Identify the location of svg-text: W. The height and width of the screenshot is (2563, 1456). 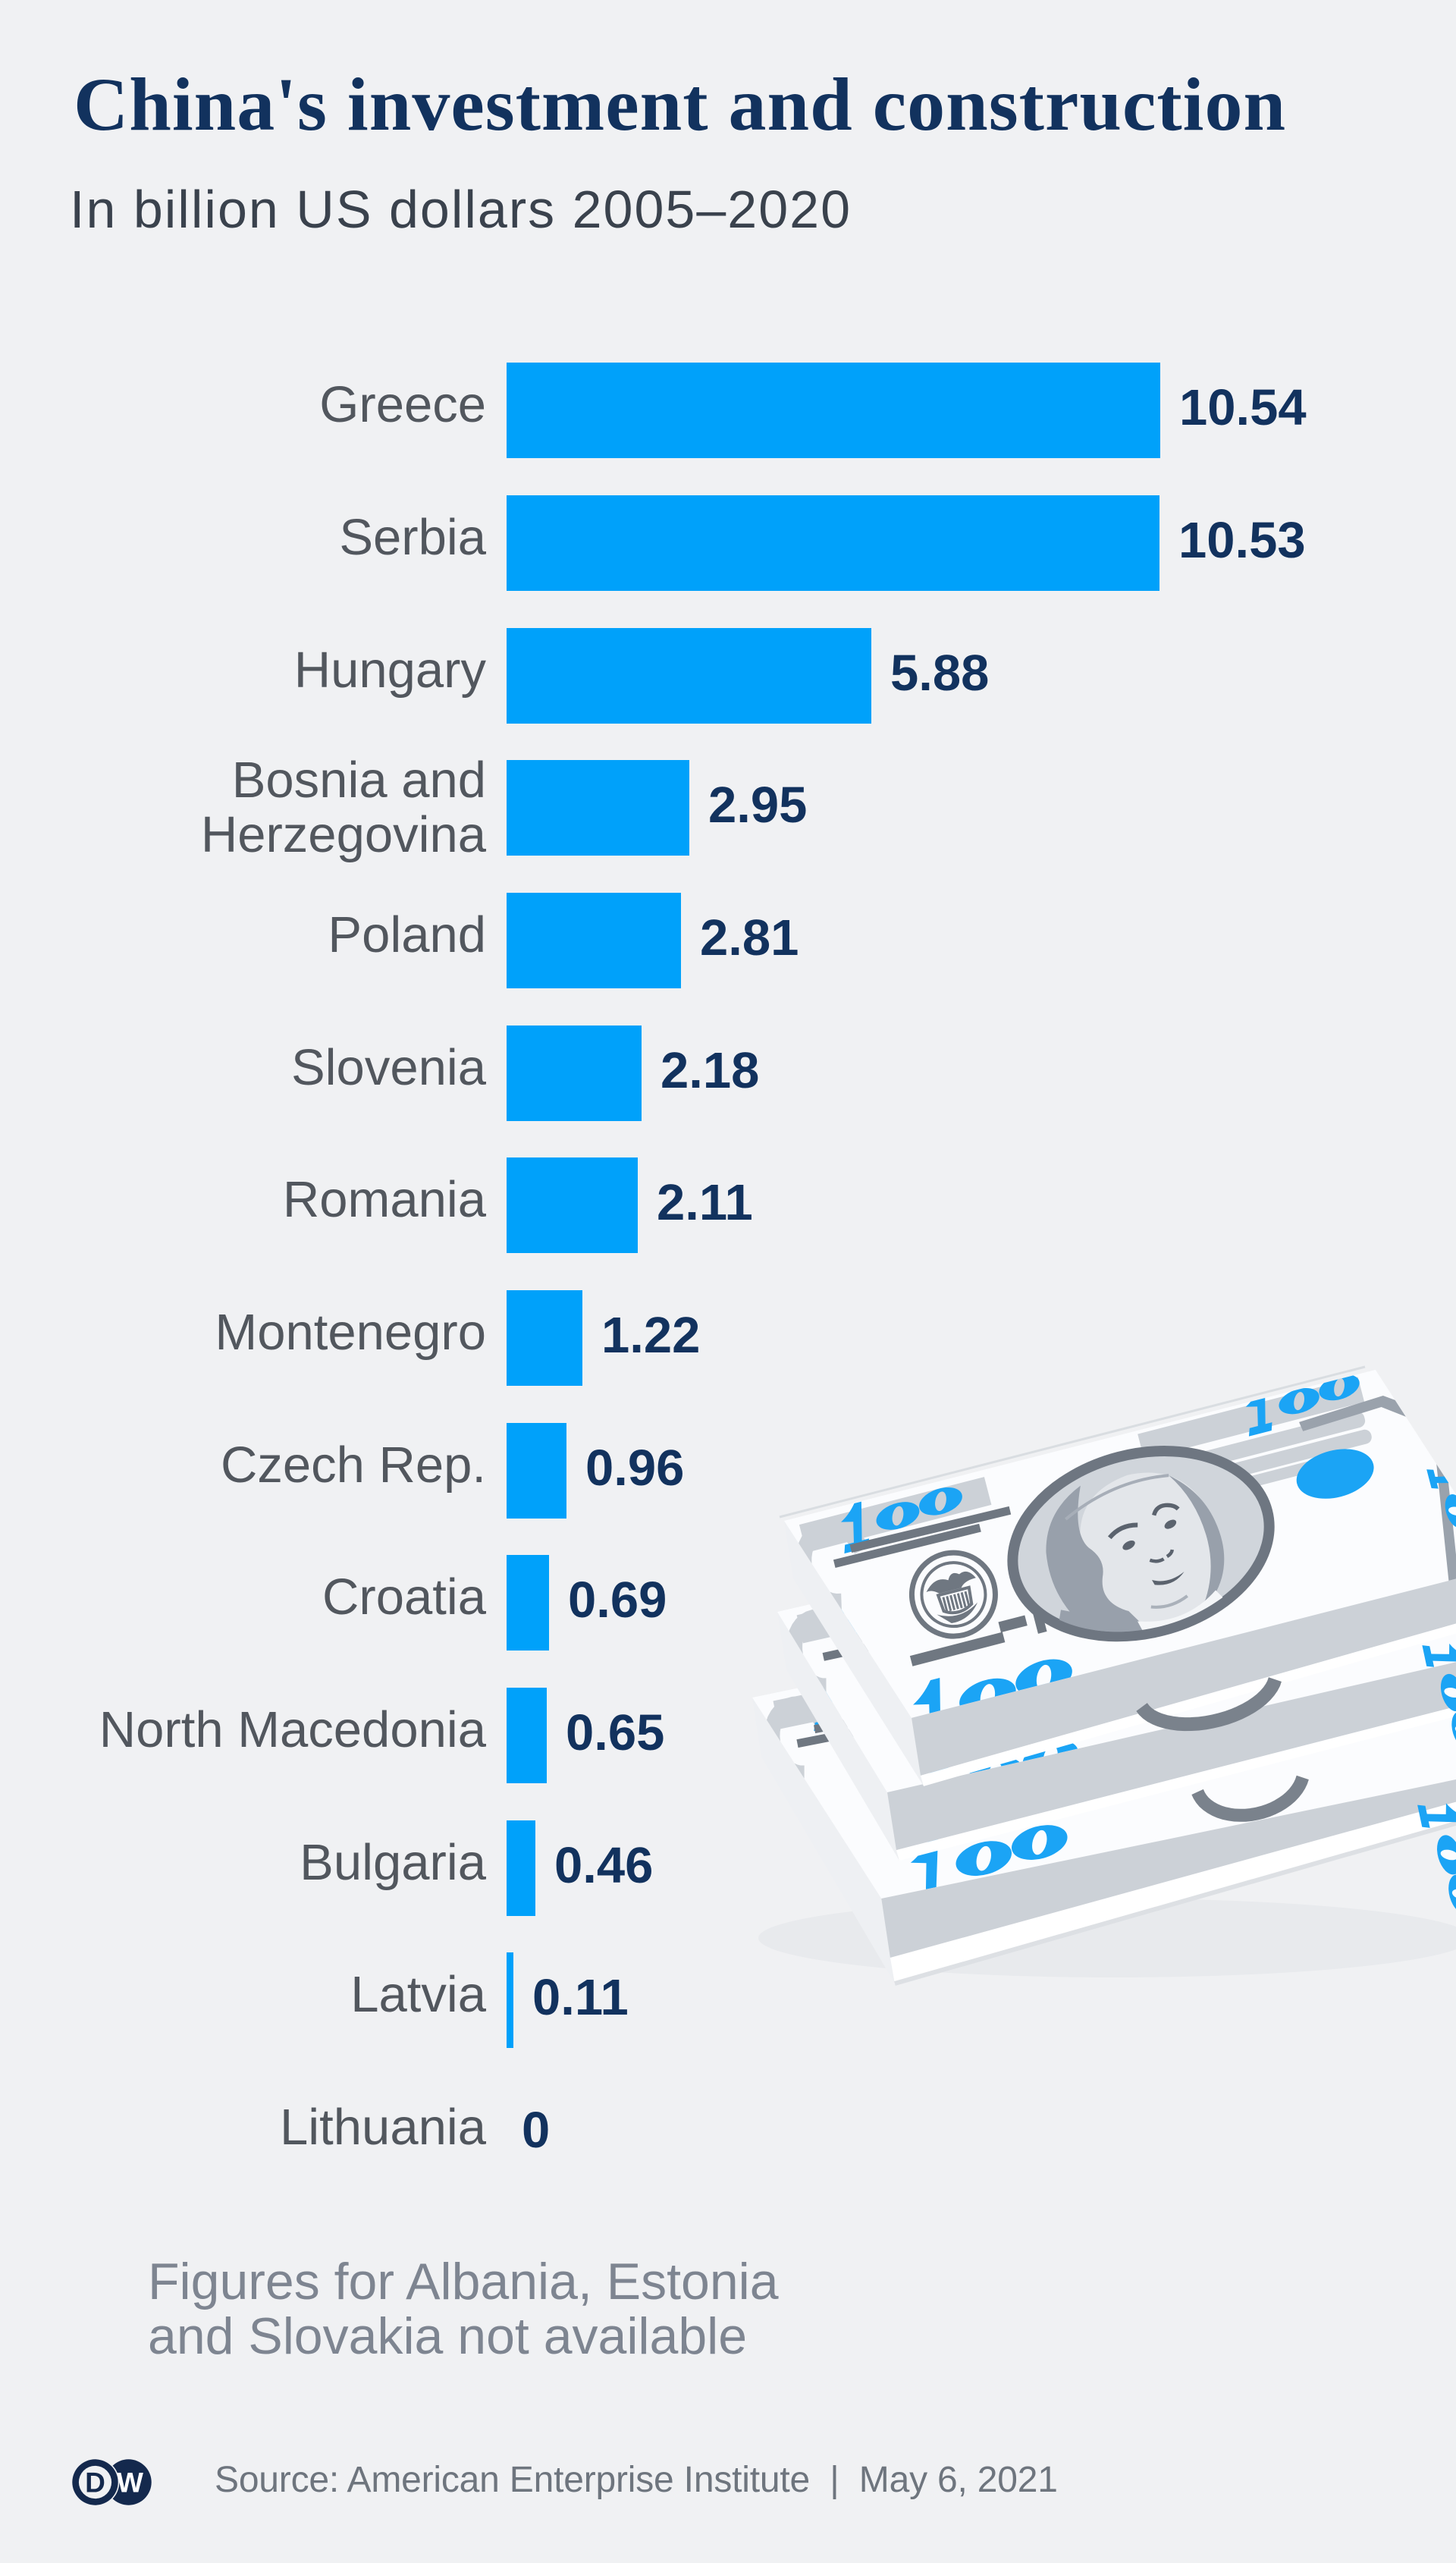
(130, 2483).